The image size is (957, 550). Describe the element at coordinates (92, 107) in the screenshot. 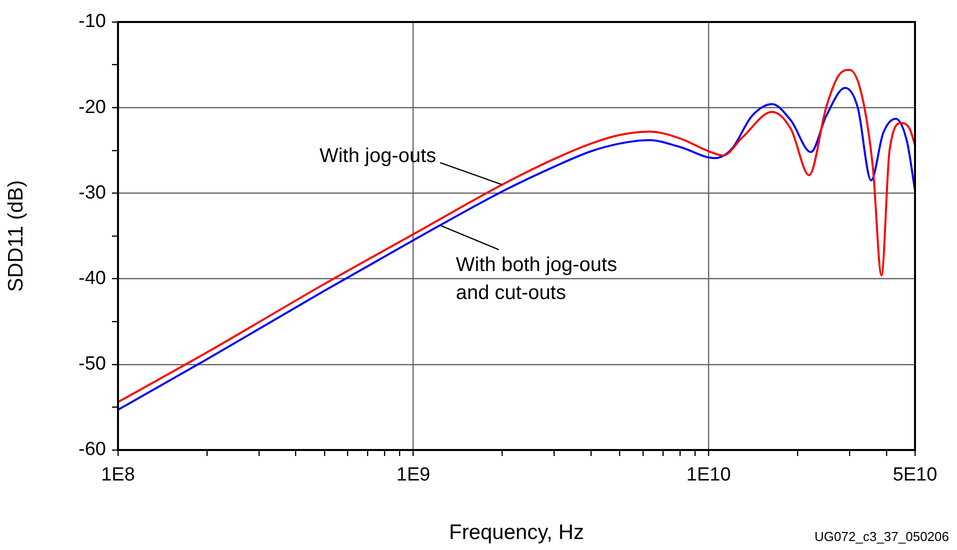

I see `y-tick-label: -20` at that location.